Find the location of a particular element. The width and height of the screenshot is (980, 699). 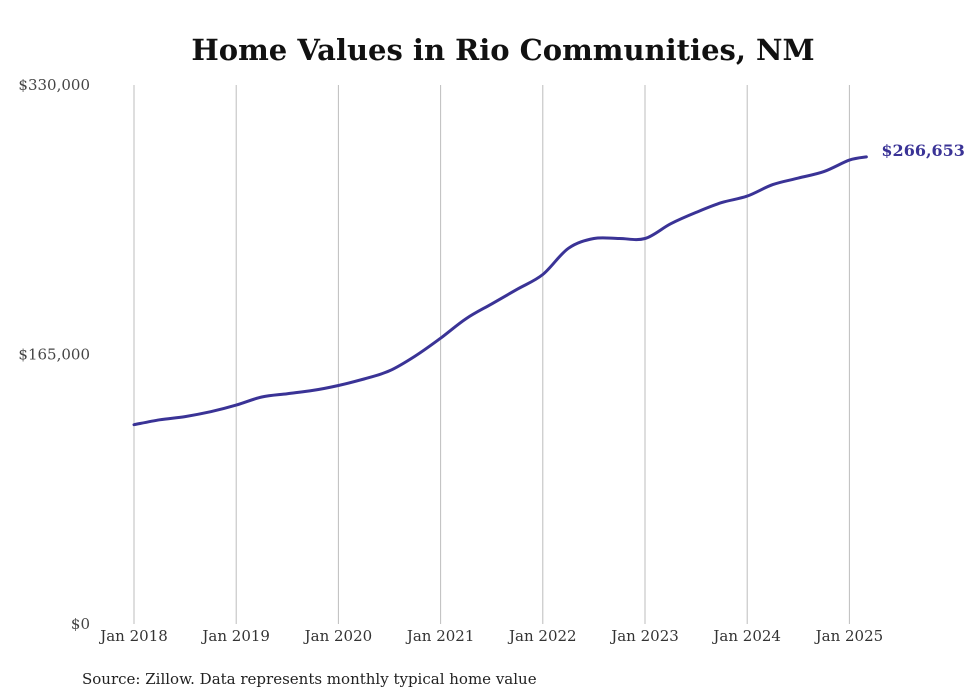

x-tick-label: Jan 2023 is located at coordinates (644, 636).